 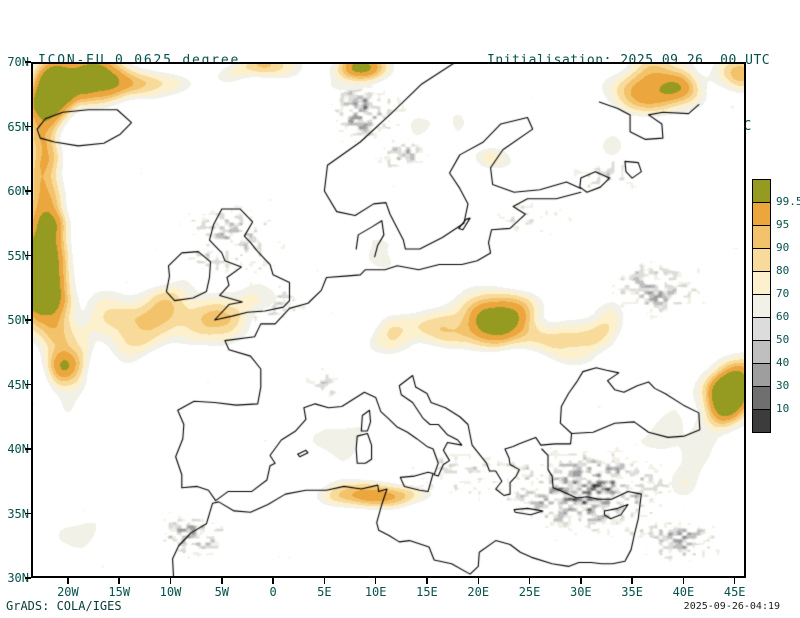 What do you see at coordinates (783, 339) in the screenshot?
I see `legend-value-label: 50` at bounding box center [783, 339].